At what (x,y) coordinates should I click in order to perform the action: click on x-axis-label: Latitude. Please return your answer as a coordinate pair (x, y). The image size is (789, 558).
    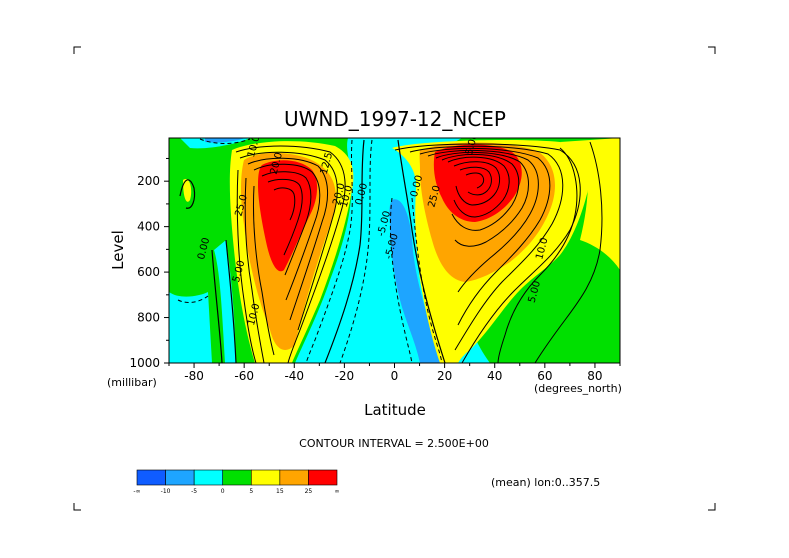
    Looking at the image, I should click on (395, 410).